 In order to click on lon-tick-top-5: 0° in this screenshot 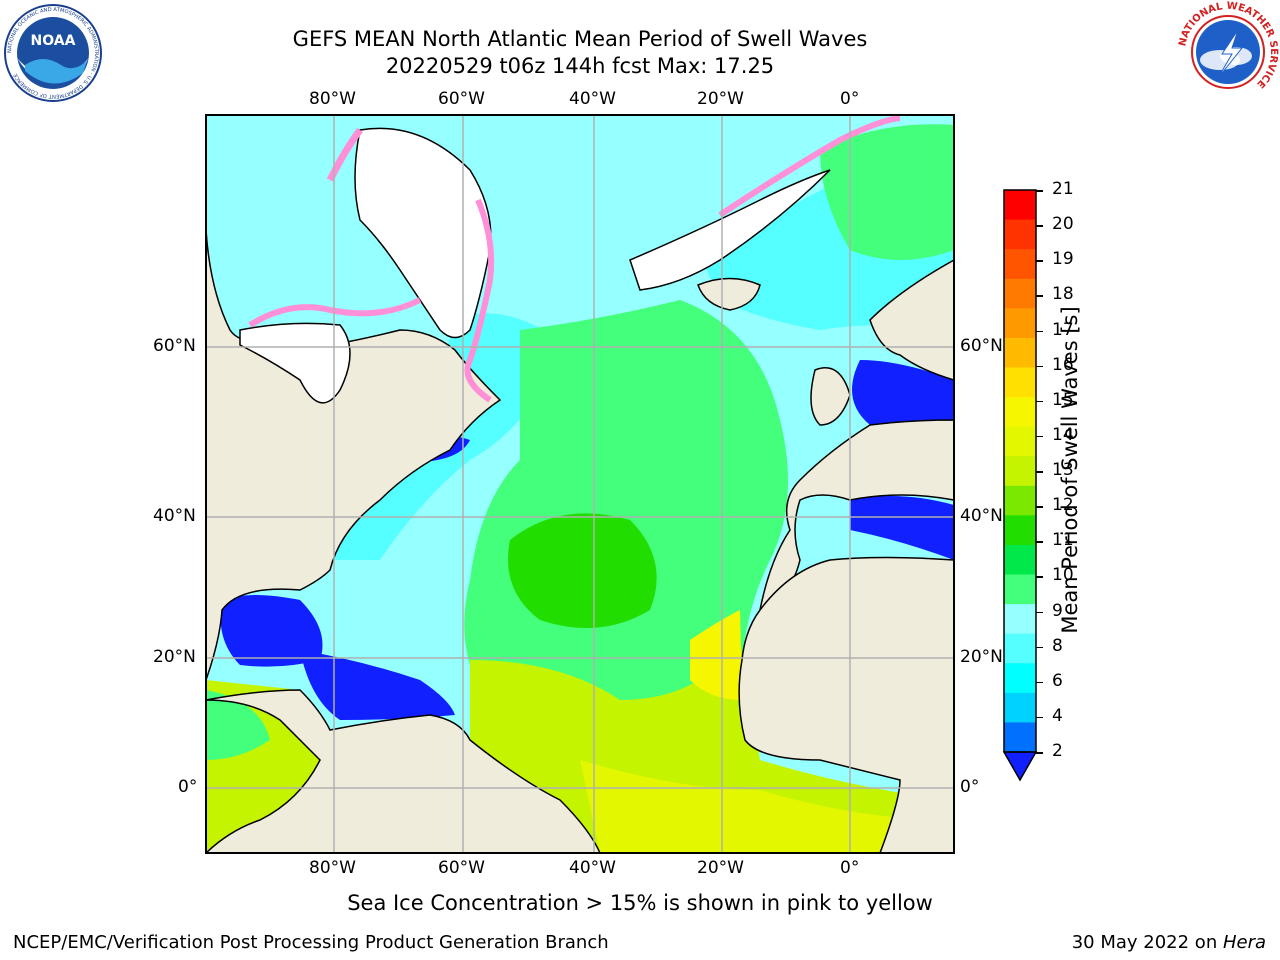, I will do `click(850, 99)`.